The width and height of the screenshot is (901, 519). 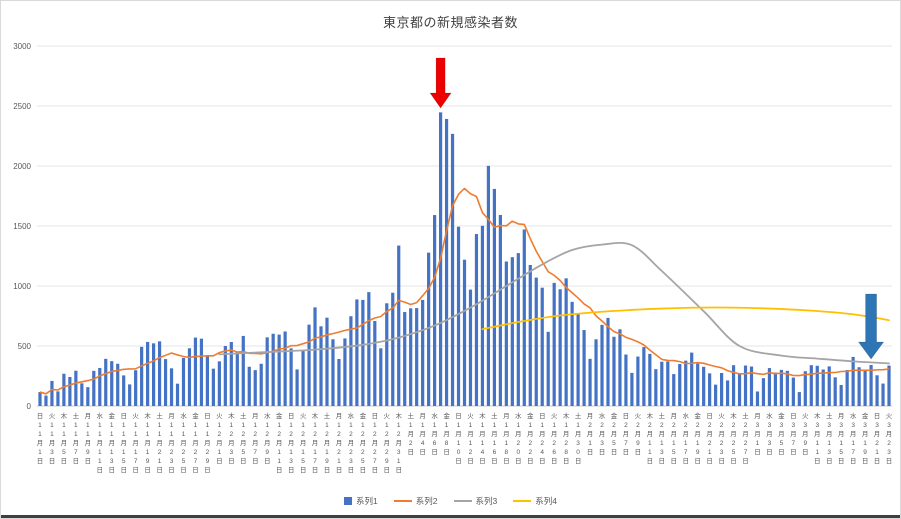 I want to click on legend: 系列1 系列2 系列3 系列4, so click(x=450, y=501).